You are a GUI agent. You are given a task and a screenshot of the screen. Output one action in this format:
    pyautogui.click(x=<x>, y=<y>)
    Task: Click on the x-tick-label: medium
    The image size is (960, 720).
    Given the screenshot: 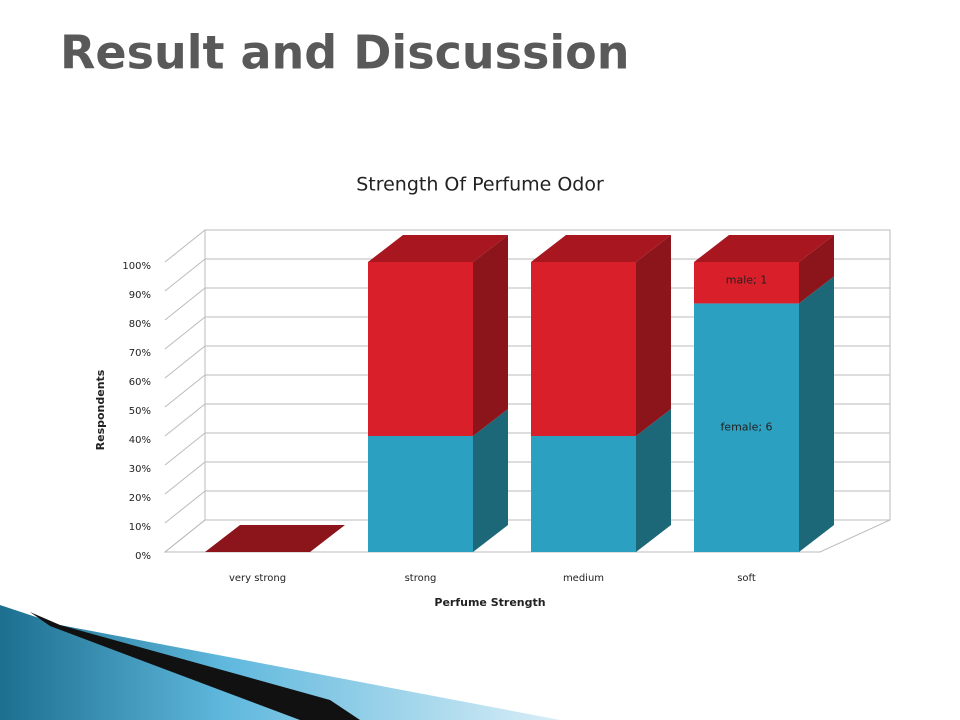 What is the action you would take?
    pyautogui.click(x=583, y=578)
    